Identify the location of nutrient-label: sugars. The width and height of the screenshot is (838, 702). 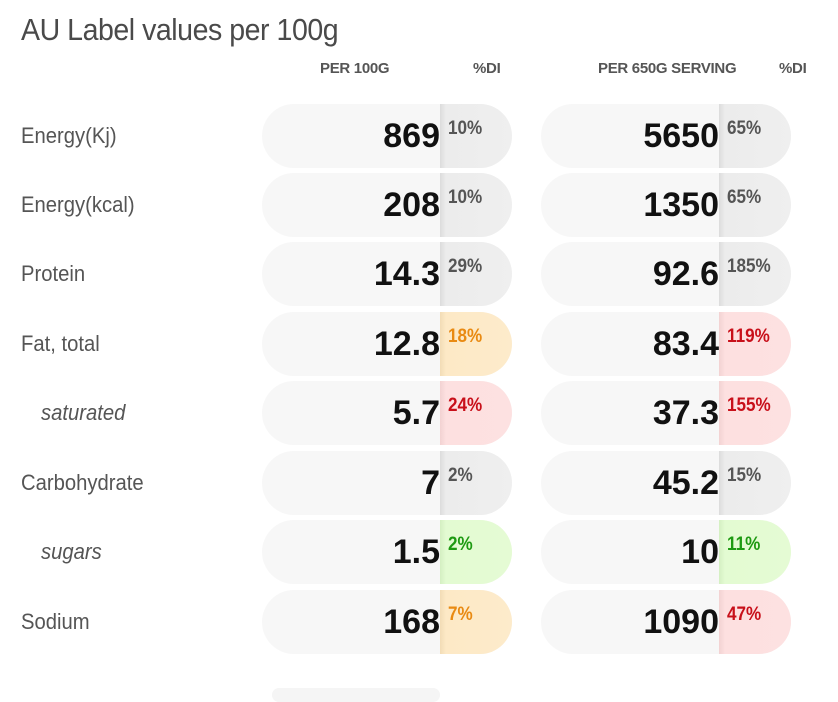
(71, 551).